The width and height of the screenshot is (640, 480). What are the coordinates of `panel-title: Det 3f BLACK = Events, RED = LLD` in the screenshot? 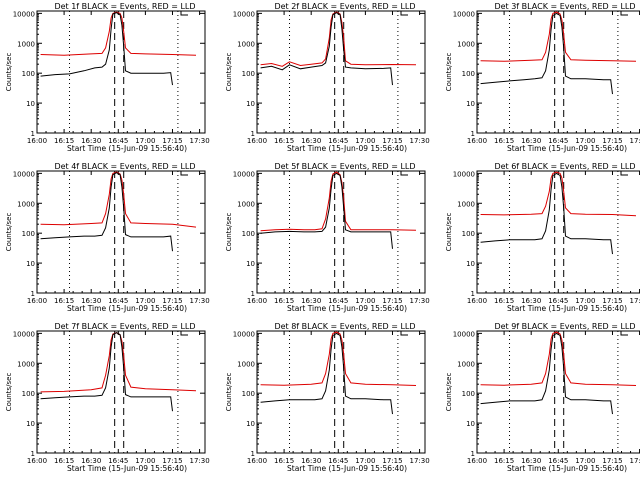 It's located at (564, 6).